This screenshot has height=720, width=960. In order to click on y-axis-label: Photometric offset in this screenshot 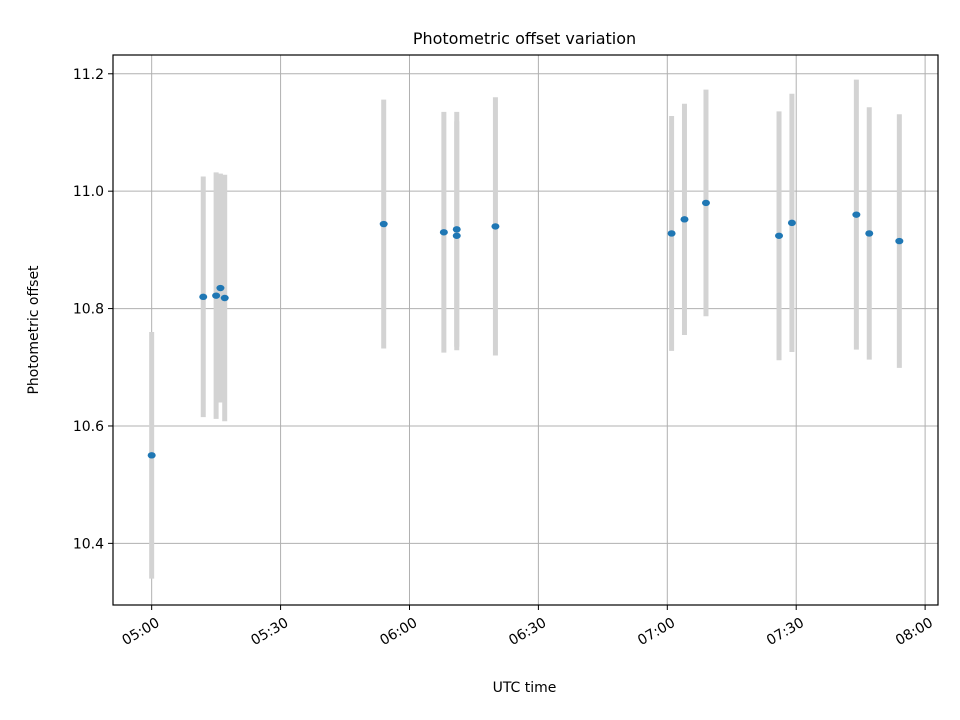, I will do `click(34, 330)`.